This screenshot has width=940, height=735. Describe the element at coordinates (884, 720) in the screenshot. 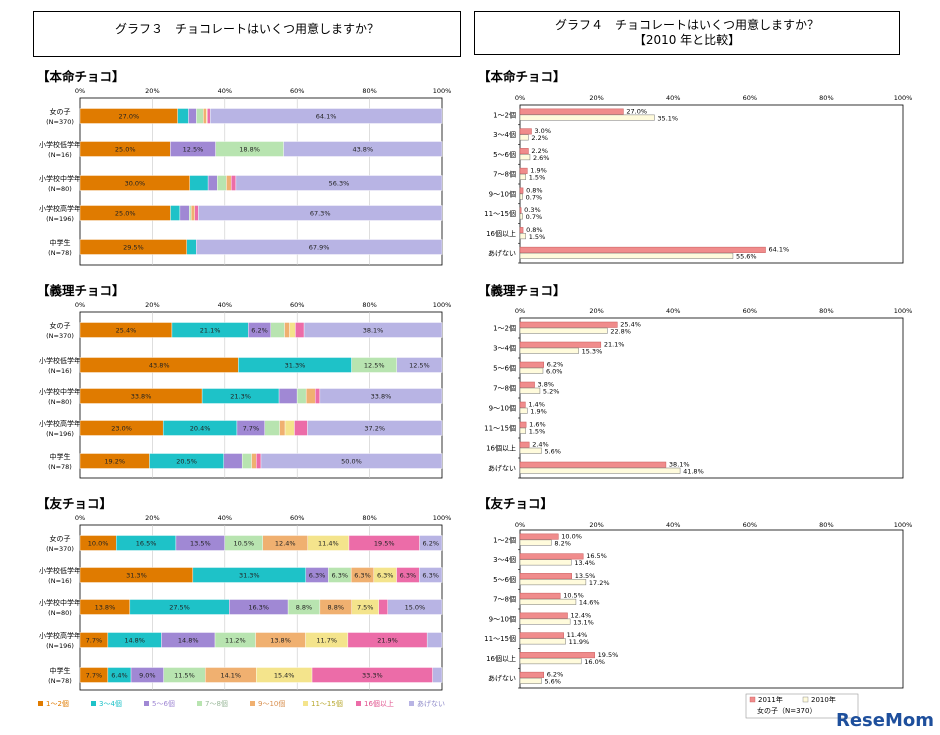

I see `resemom-logo: ReseMom` at that location.